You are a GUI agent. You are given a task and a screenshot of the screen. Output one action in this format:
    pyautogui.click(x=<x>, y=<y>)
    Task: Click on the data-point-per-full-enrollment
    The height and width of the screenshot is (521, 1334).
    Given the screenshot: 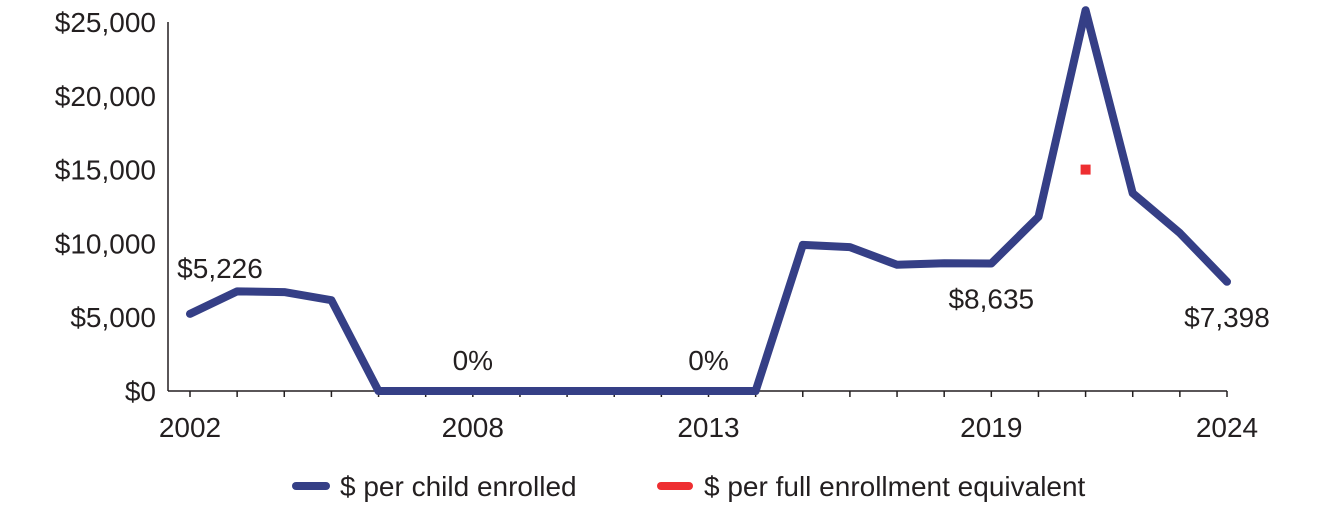 What is the action you would take?
    pyautogui.click(x=1085, y=169)
    